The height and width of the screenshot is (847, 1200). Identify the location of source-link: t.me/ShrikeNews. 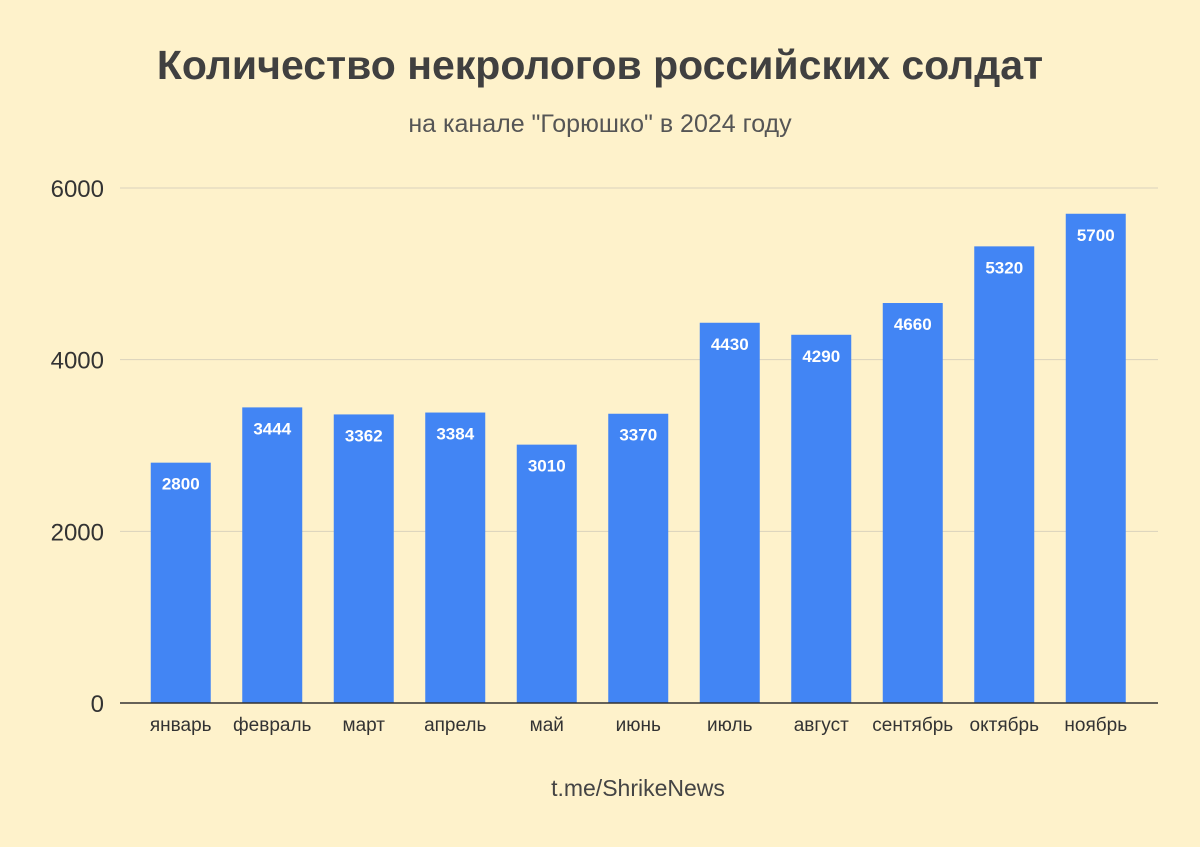
(638, 788).